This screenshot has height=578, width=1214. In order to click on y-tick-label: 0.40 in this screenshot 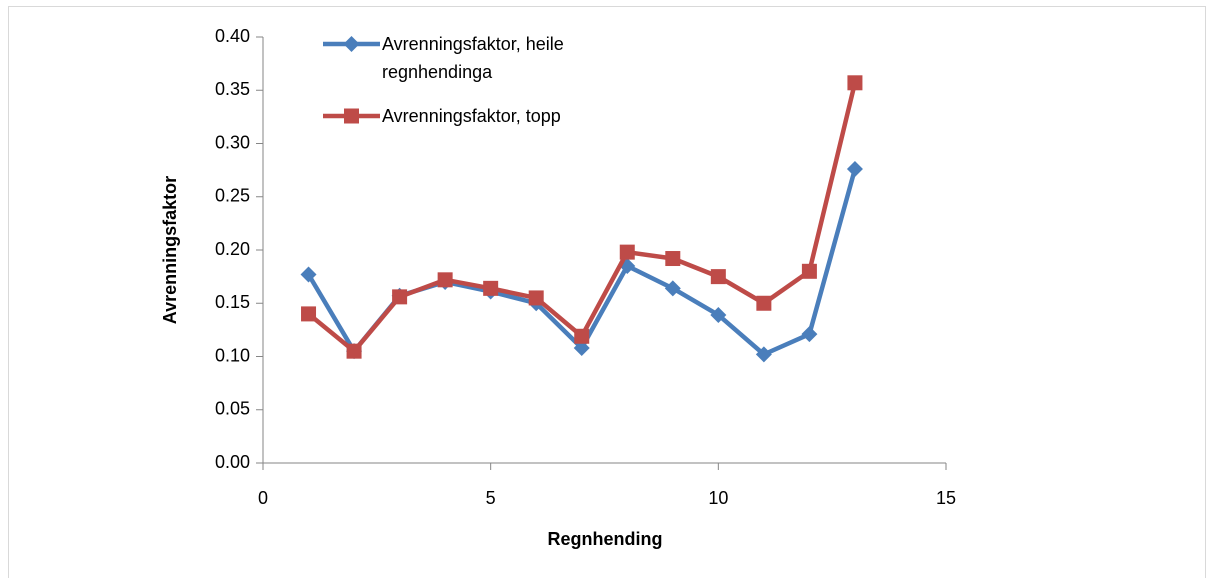, I will do `click(232, 36)`.